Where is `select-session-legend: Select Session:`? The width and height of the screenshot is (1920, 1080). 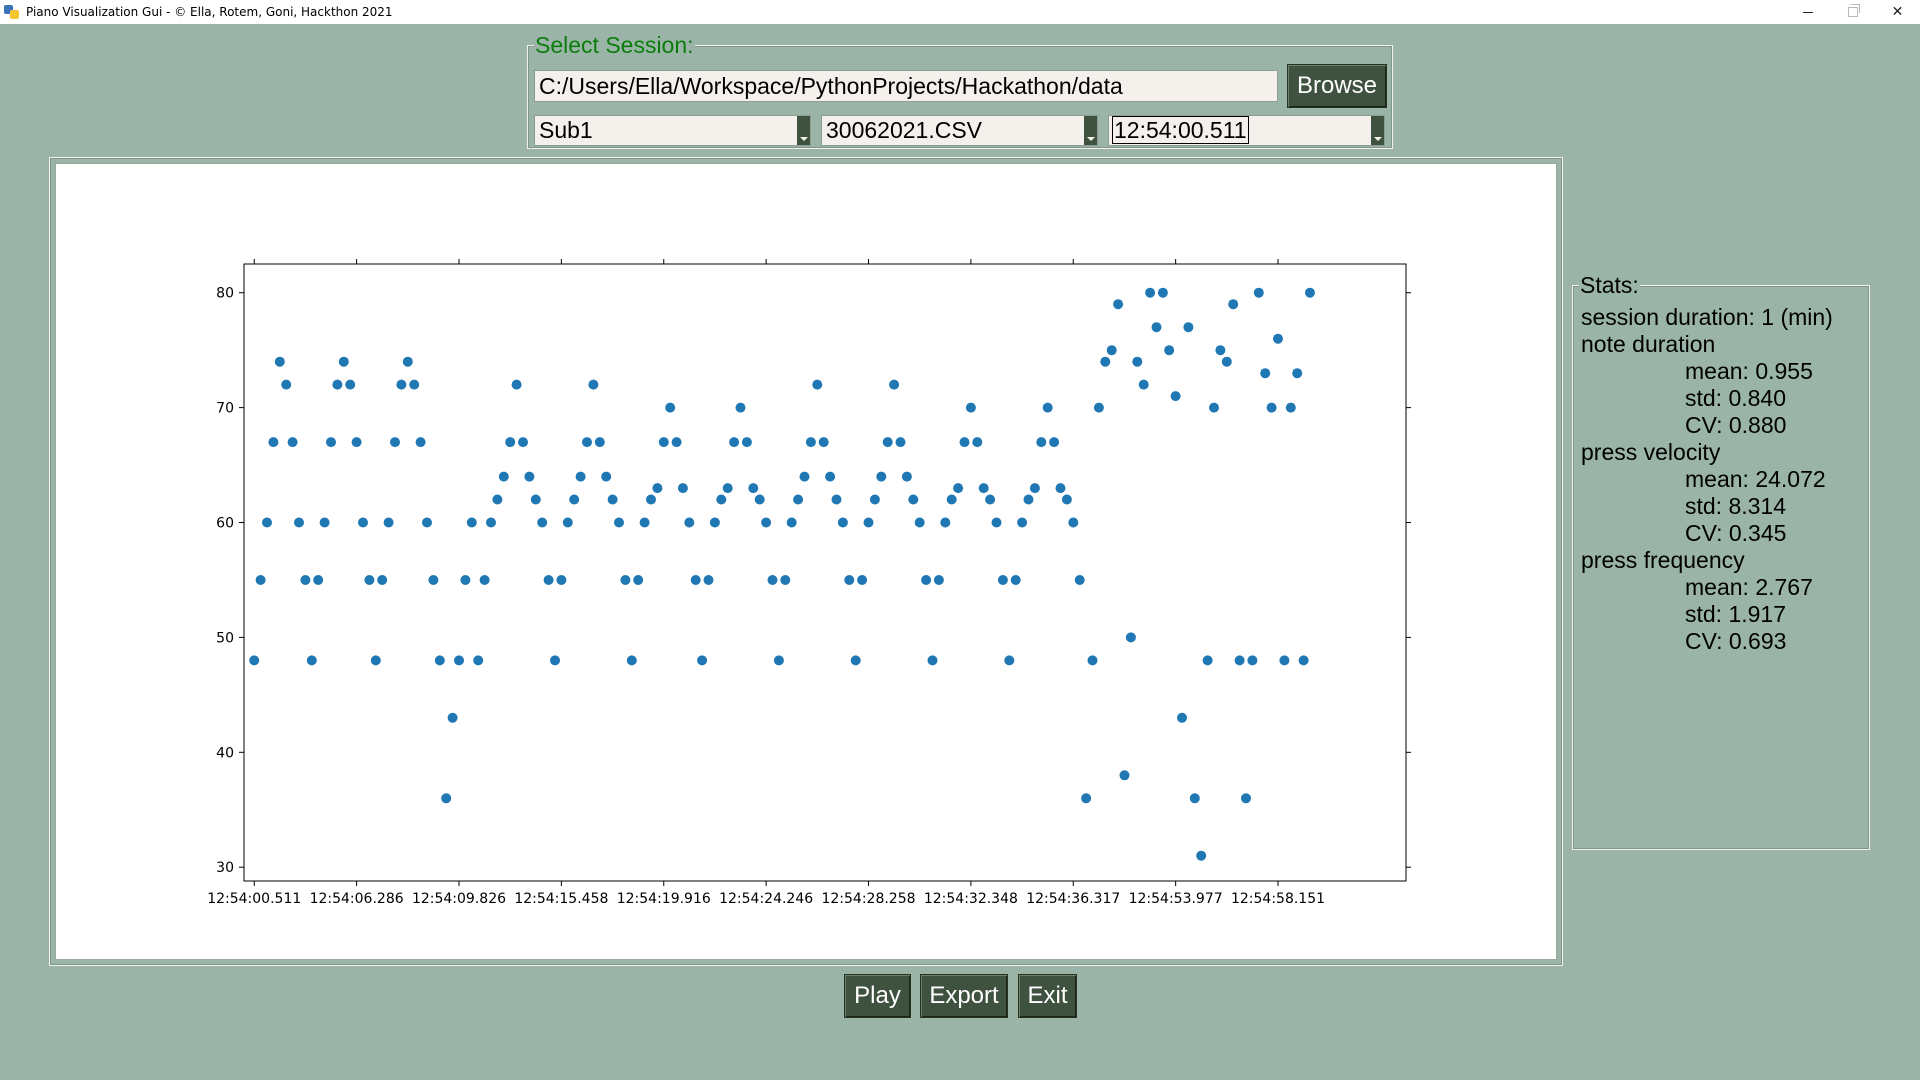
select-session-legend: Select Session: is located at coordinates (614, 45).